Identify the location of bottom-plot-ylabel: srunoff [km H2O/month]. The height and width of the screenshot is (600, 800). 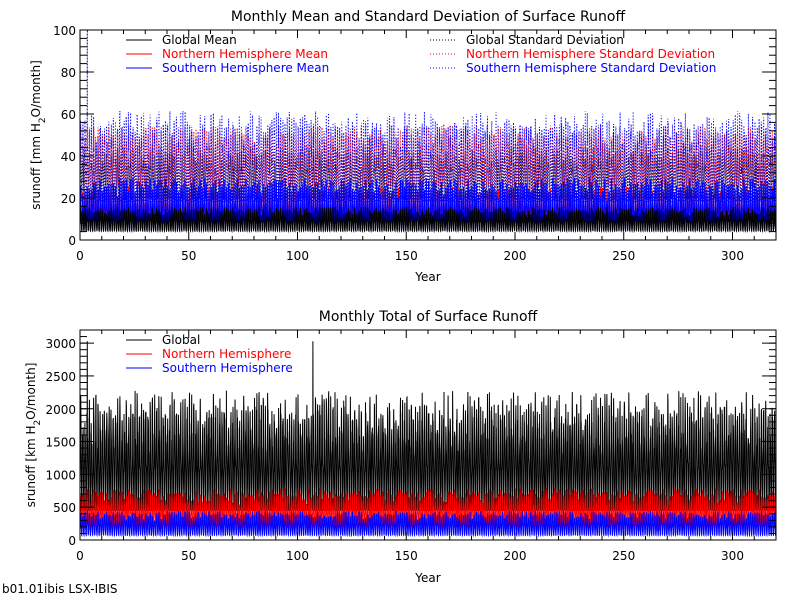
(33, 435).